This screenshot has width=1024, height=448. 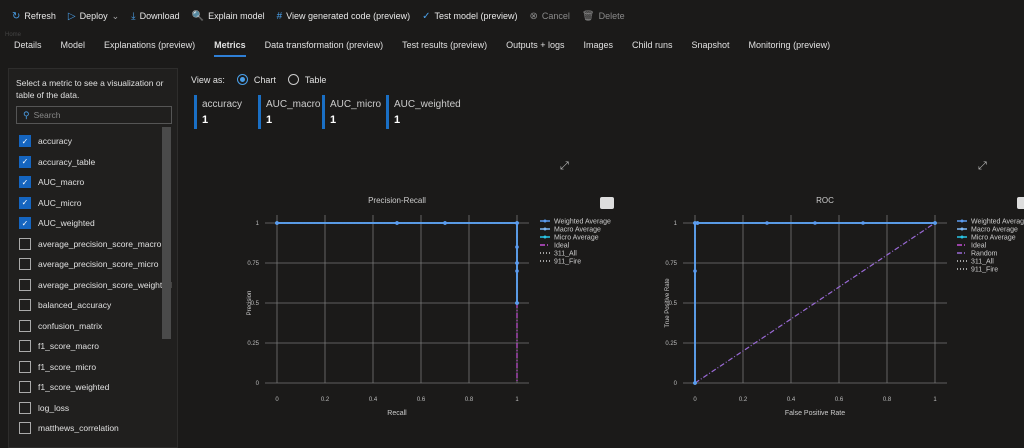 I want to click on metric-item: ✓ AUC_macro, so click(x=95, y=182).